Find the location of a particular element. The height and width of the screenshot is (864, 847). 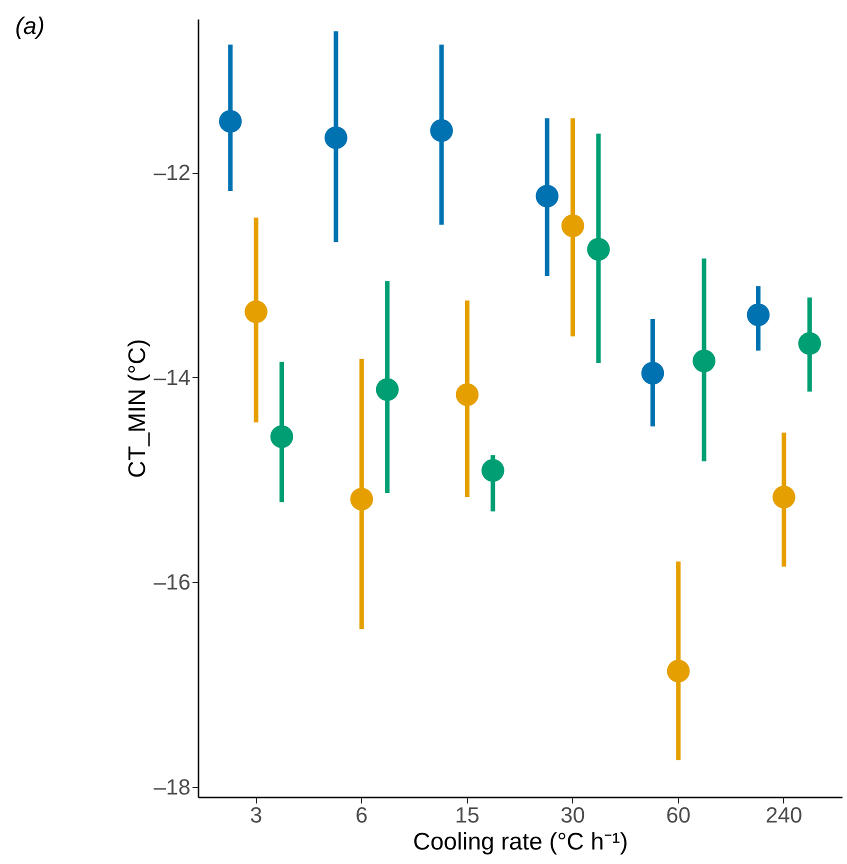

y-tick-label: –18 is located at coordinates (172, 787).